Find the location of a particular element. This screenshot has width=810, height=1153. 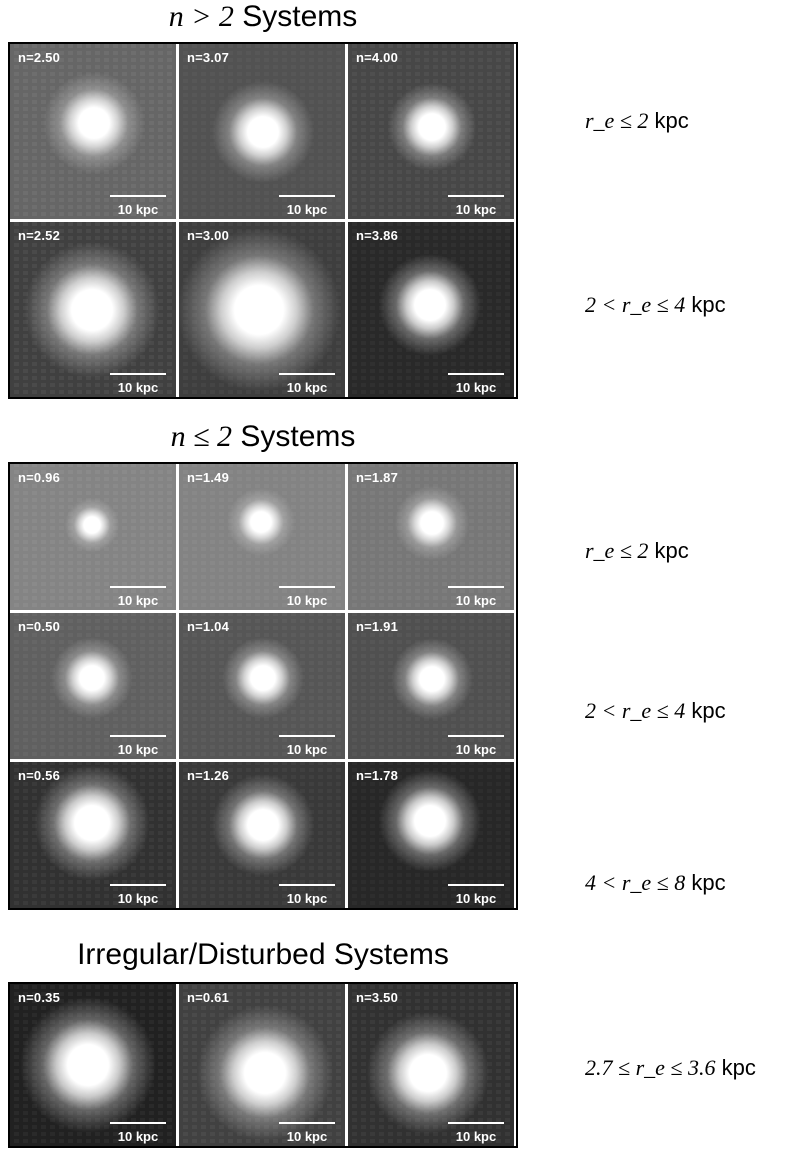

sersic-index-label: n=1.78 is located at coordinates (377, 775).